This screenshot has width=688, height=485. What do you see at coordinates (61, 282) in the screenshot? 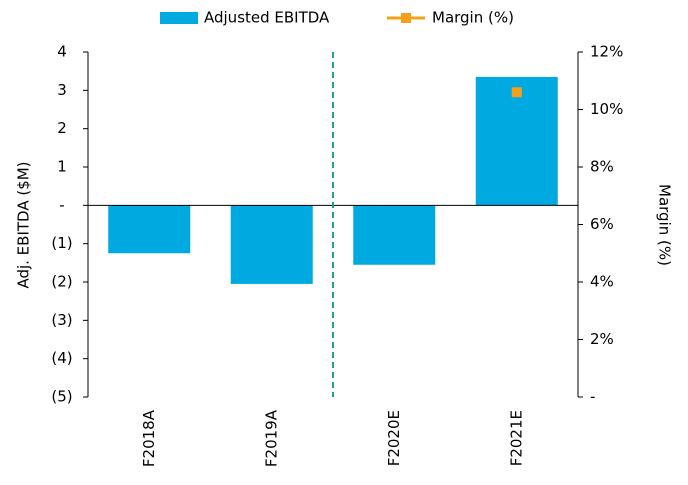
I see `y-tick-label: (2)` at bounding box center [61, 282].